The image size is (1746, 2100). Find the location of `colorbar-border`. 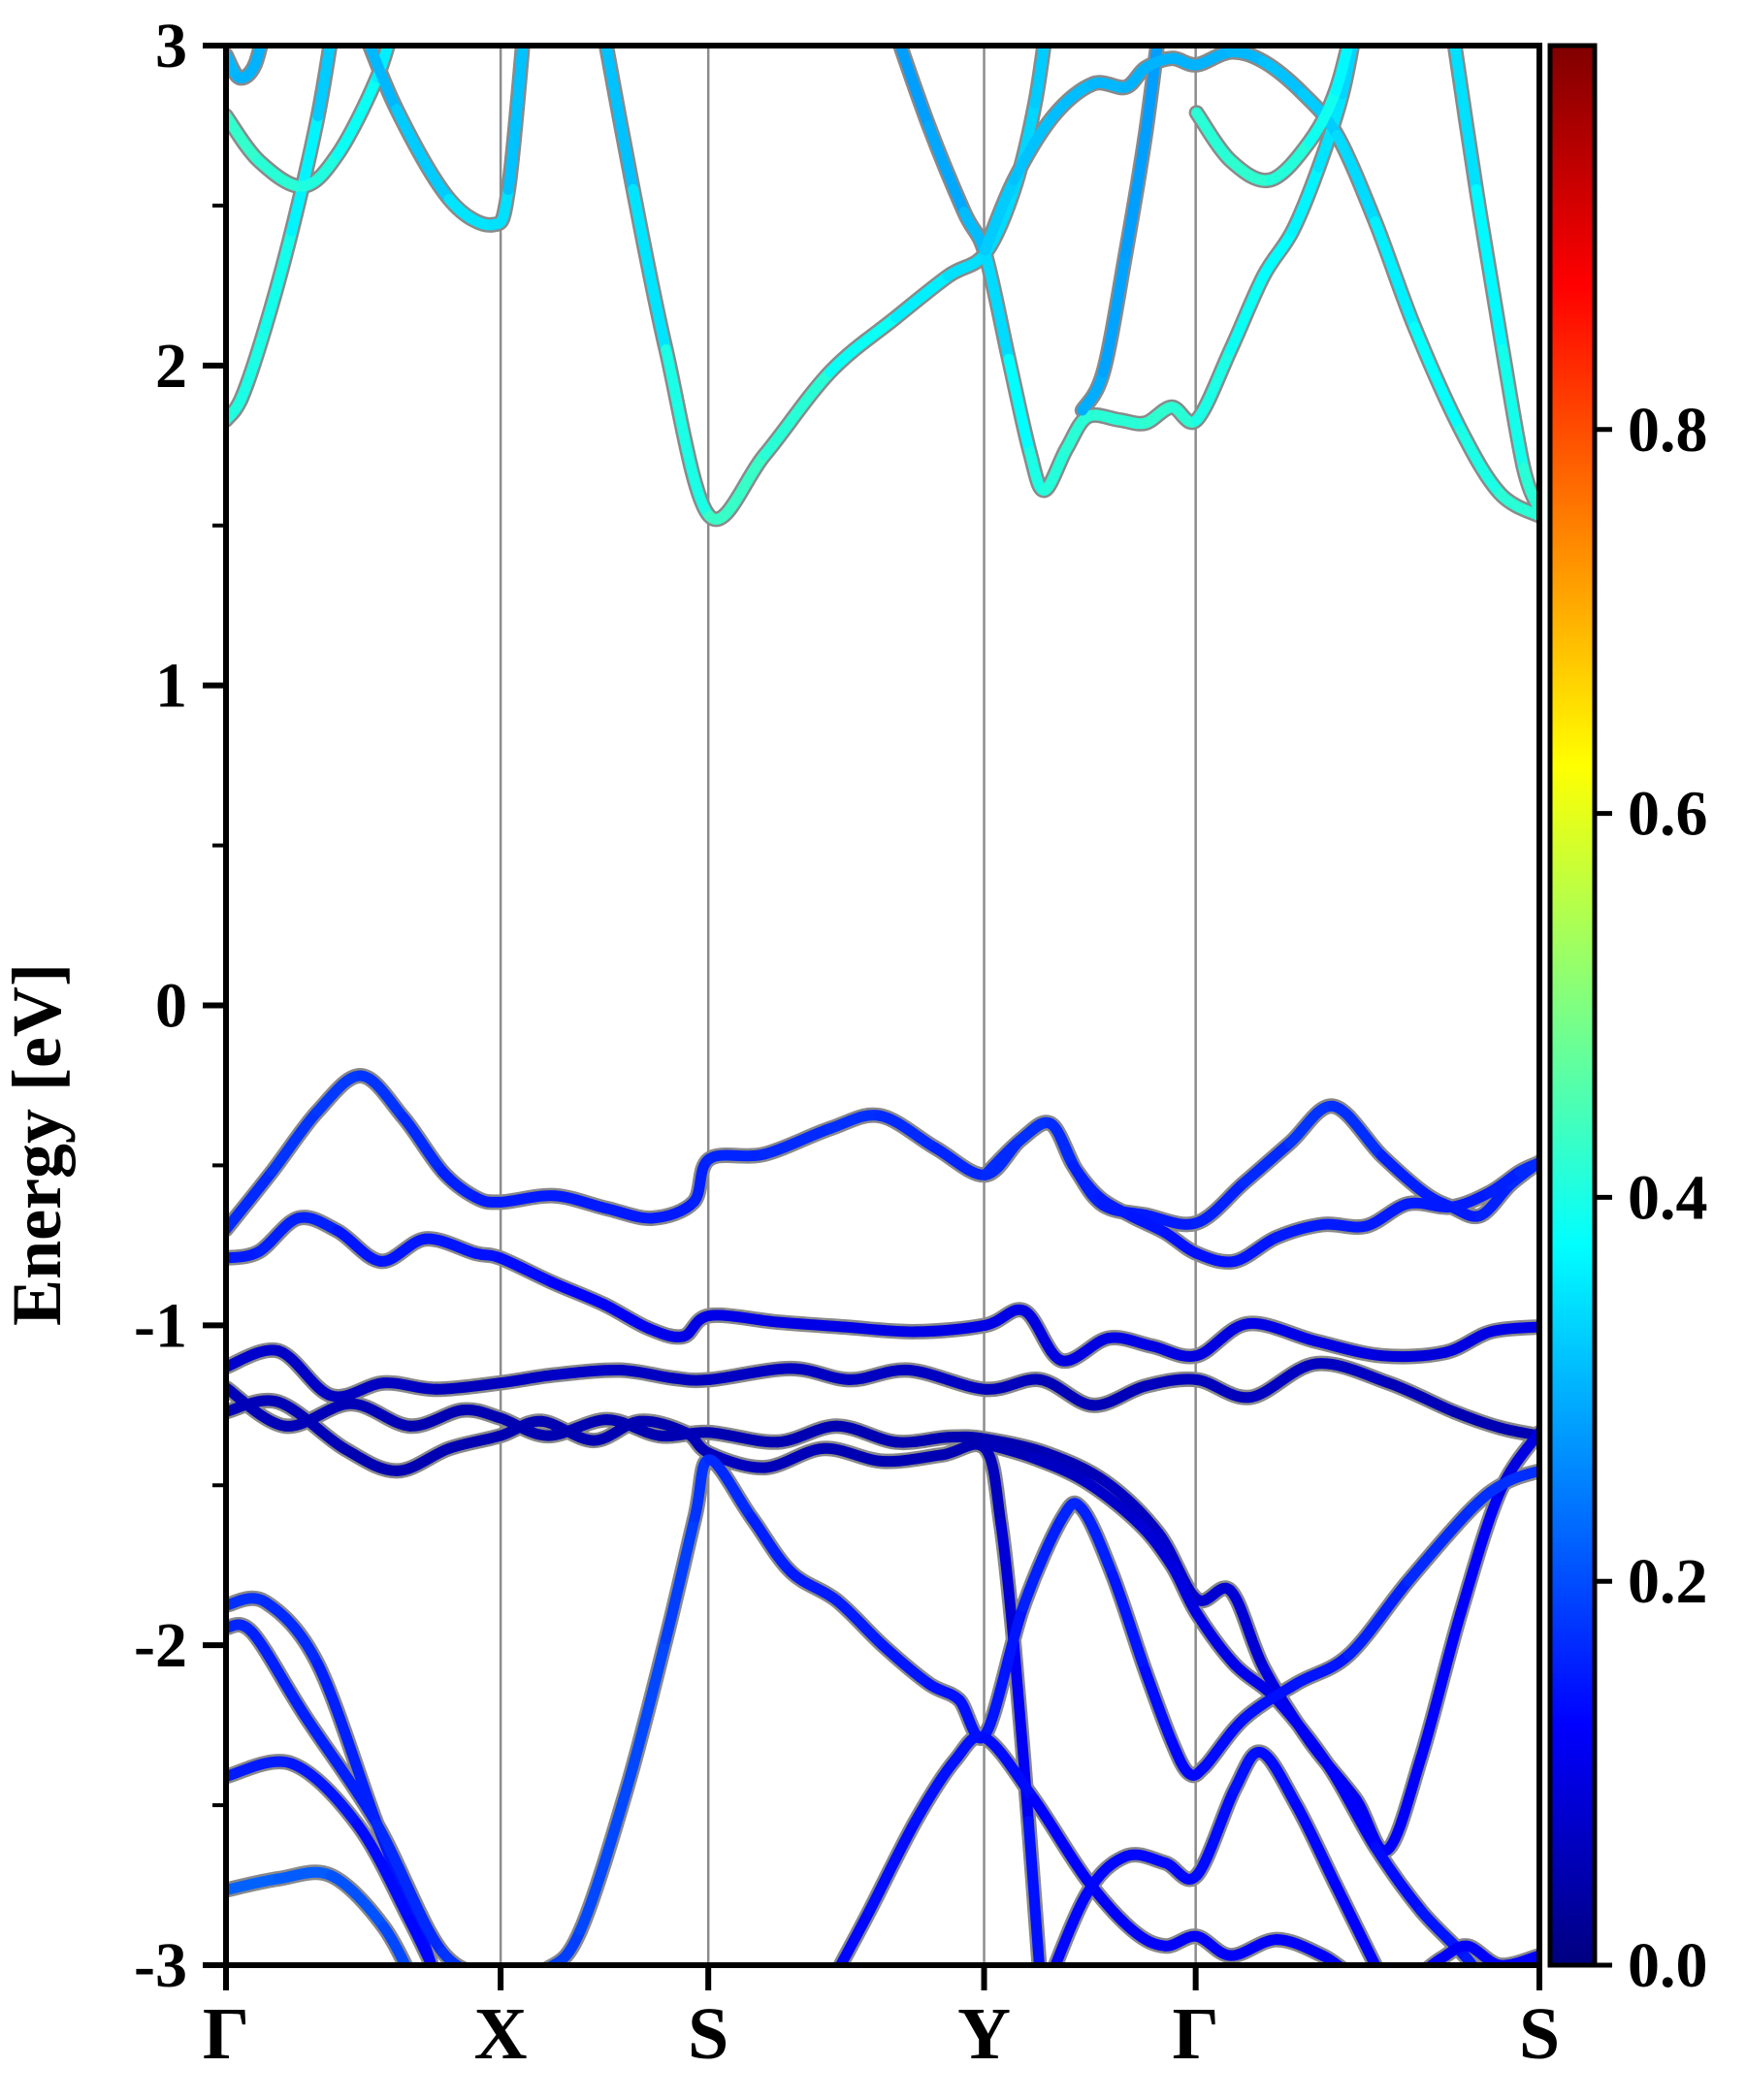

colorbar-border is located at coordinates (1572, 1005).